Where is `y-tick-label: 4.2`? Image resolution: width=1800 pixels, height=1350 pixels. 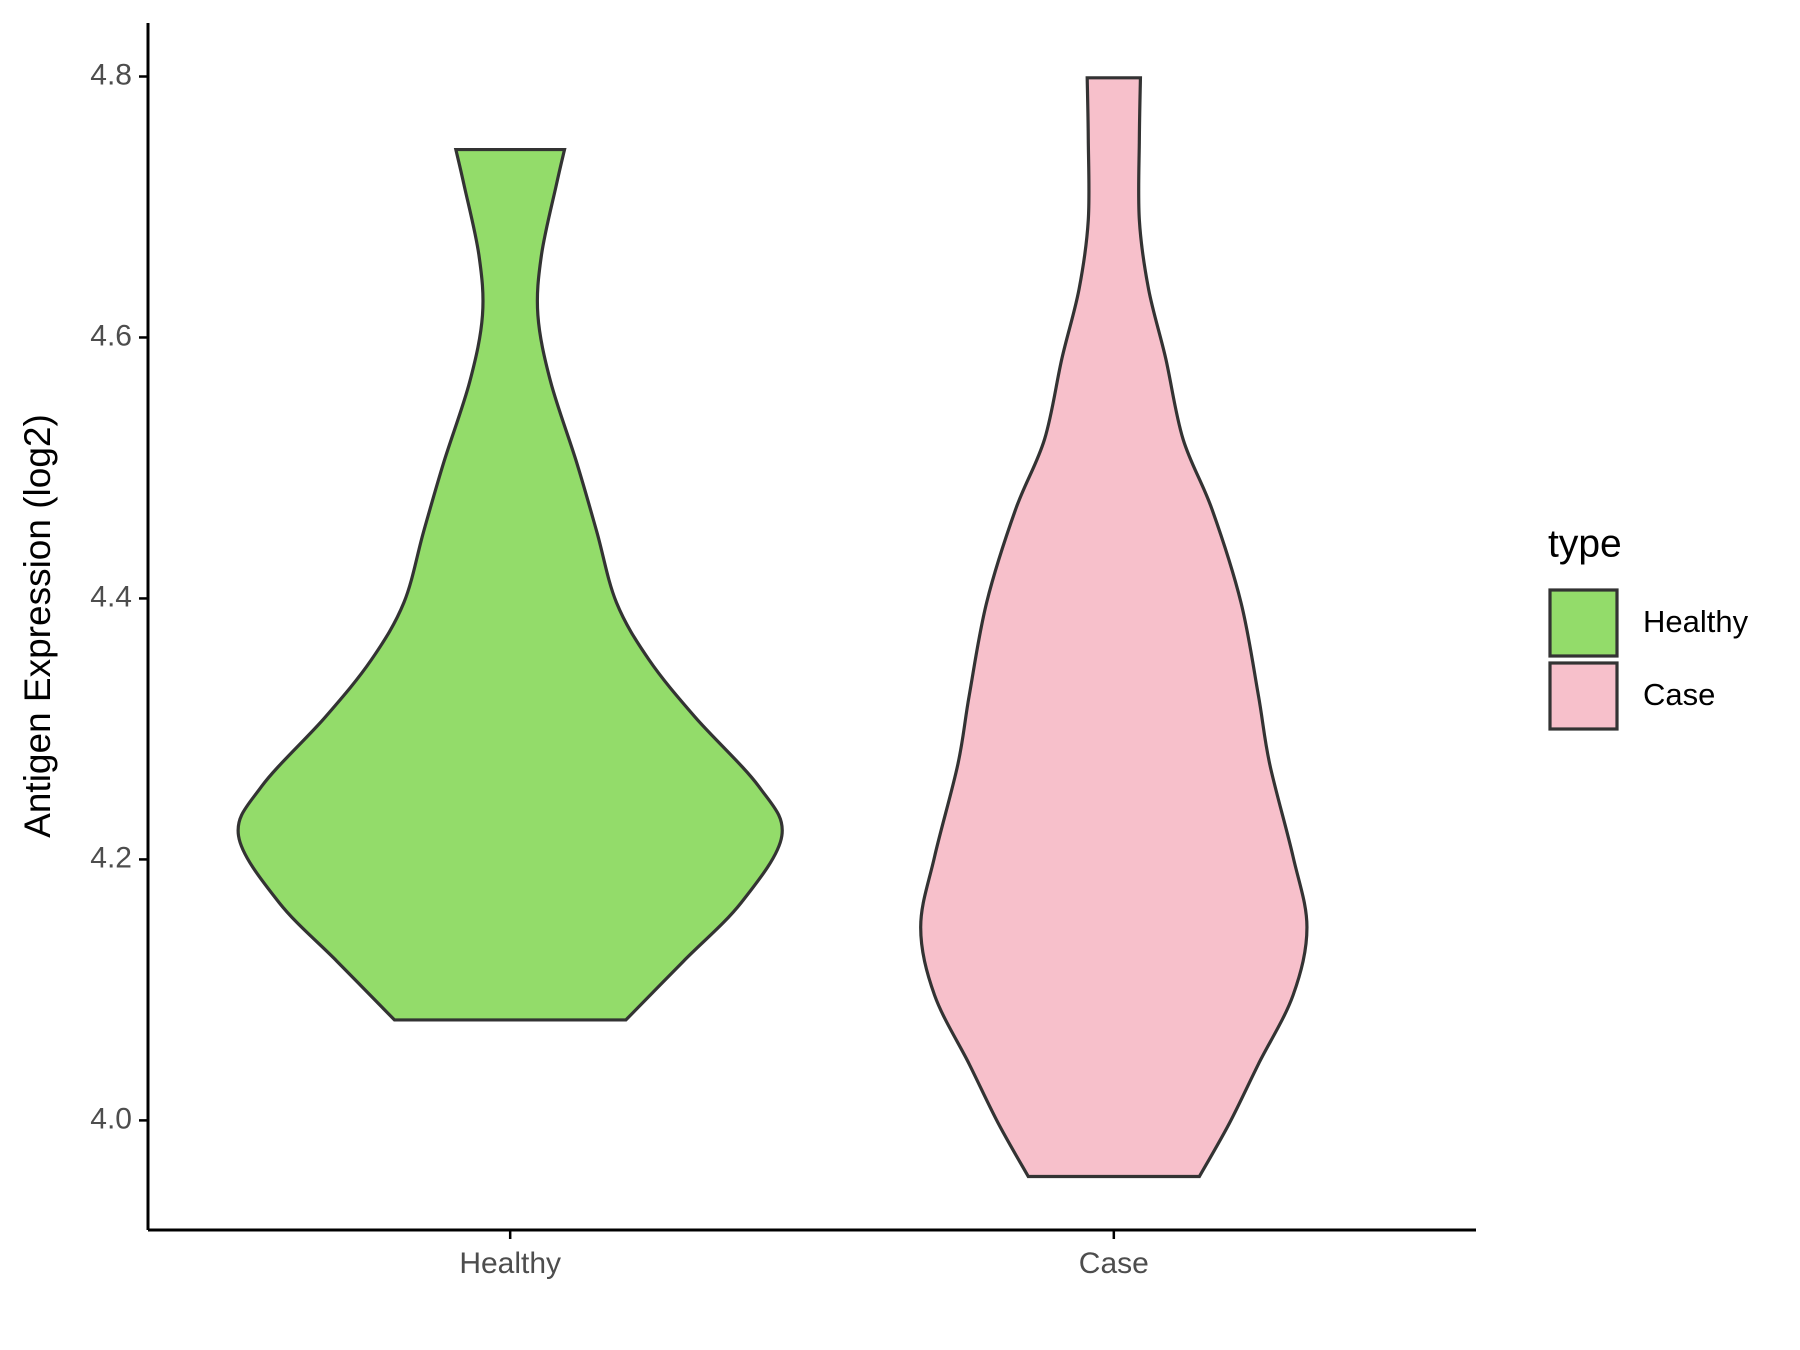 y-tick-label: 4.2 is located at coordinates (111, 857).